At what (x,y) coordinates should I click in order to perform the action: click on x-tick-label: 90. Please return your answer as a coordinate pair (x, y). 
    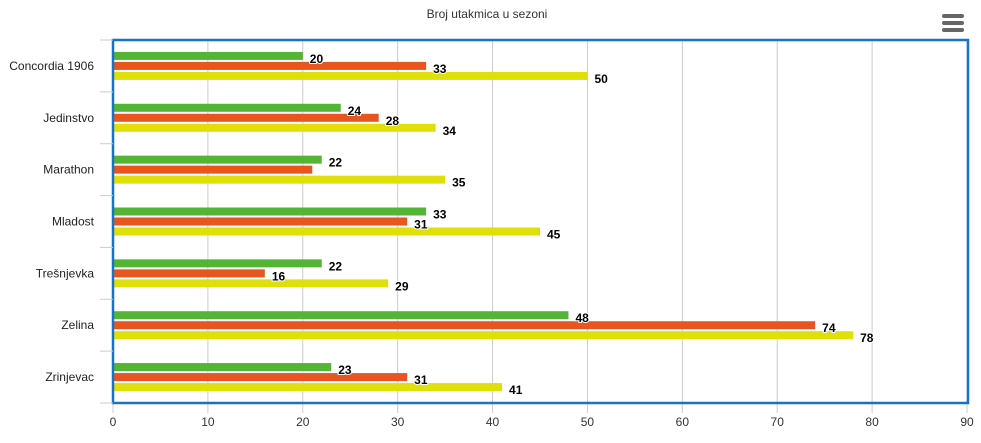
    Looking at the image, I should click on (967, 422).